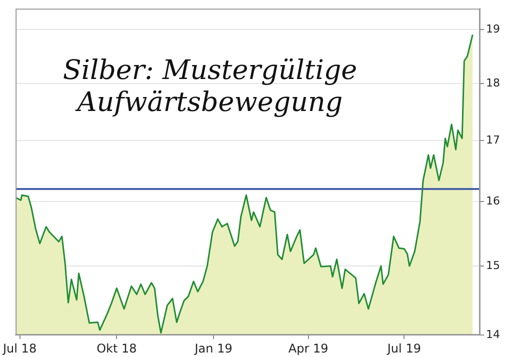 The height and width of the screenshot is (357, 506). What do you see at coordinates (213, 348) in the screenshot?
I see `x-tick-label: Jan 19` at bounding box center [213, 348].